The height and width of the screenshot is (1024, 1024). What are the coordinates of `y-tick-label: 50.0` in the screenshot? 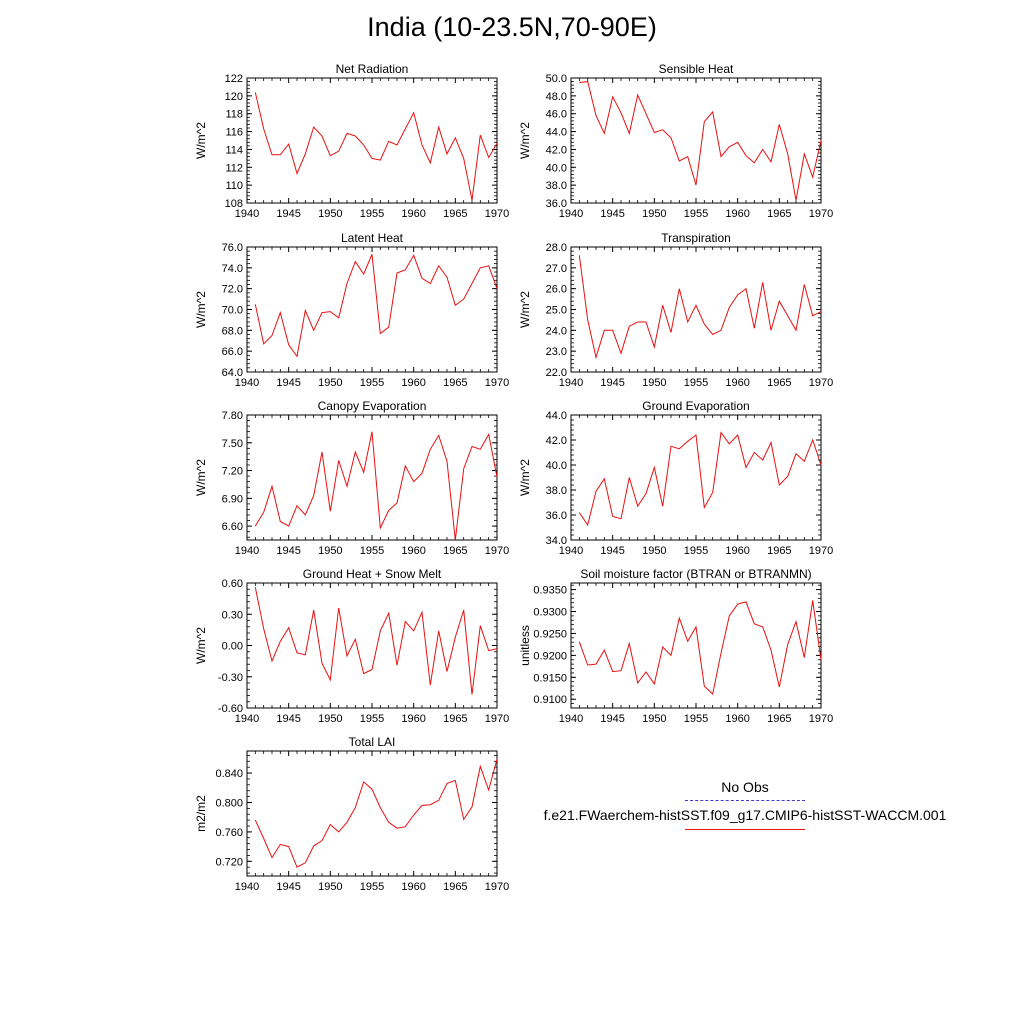 It's located at (556, 79).